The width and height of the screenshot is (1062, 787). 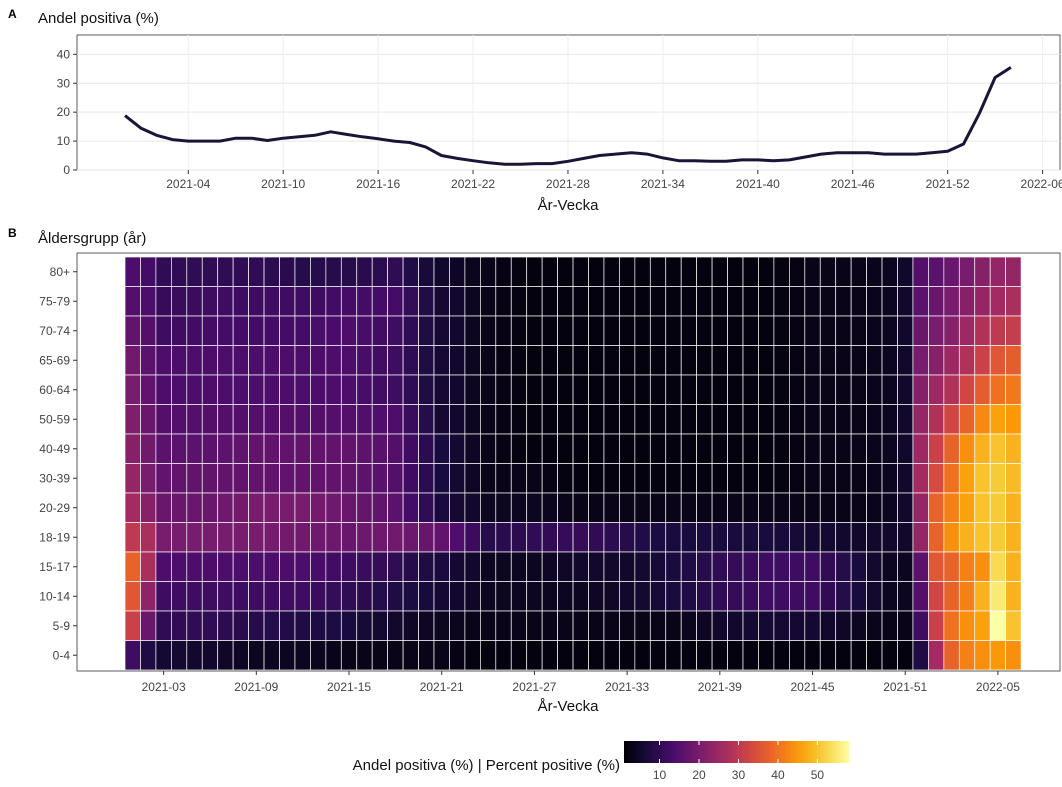 I want to click on panel-b-x-tick-label: 2022-05, so click(x=998, y=687).